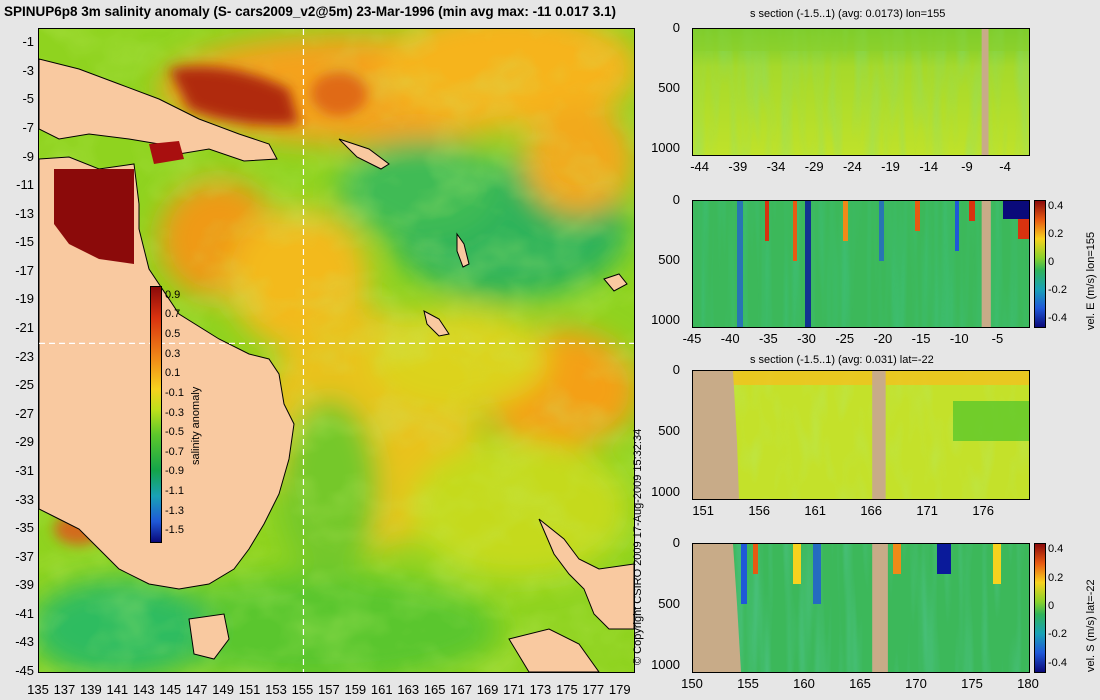 The image size is (1100, 700). Describe the element at coordinates (676, 369) in the screenshot. I see `section3-y-tick: 0` at that location.